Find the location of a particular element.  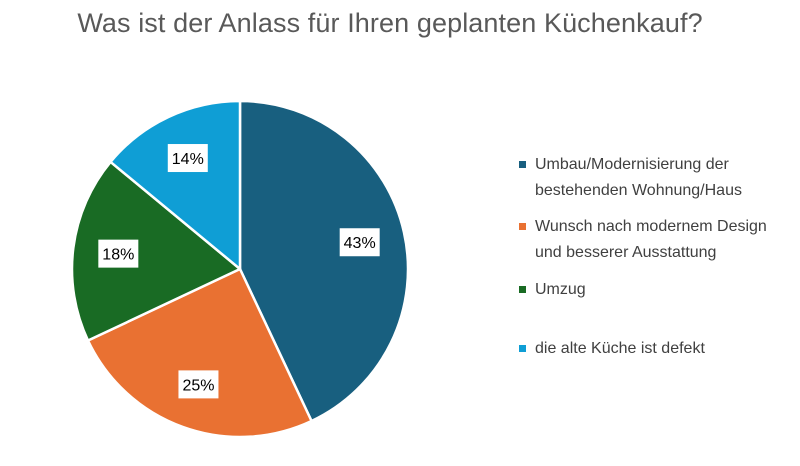

data-label-text: 43% is located at coordinates (360, 243).